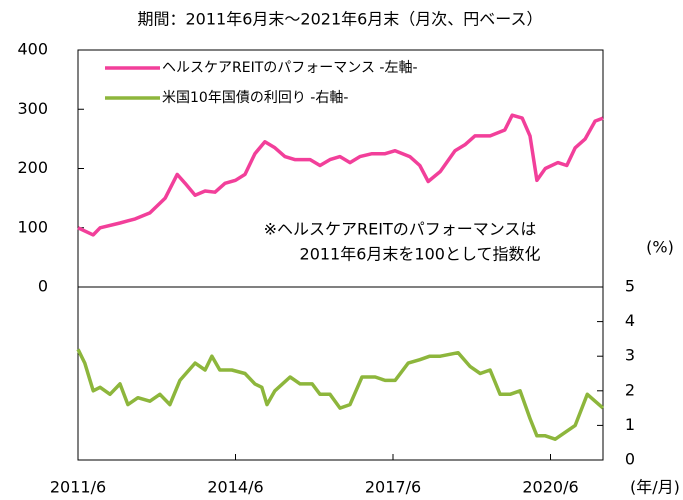 This screenshot has width=683, height=500. What do you see at coordinates (255, 98) in the screenshot?
I see `legend-label: 米国10年国債の利回り -右軸-` at bounding box center [255, 98].